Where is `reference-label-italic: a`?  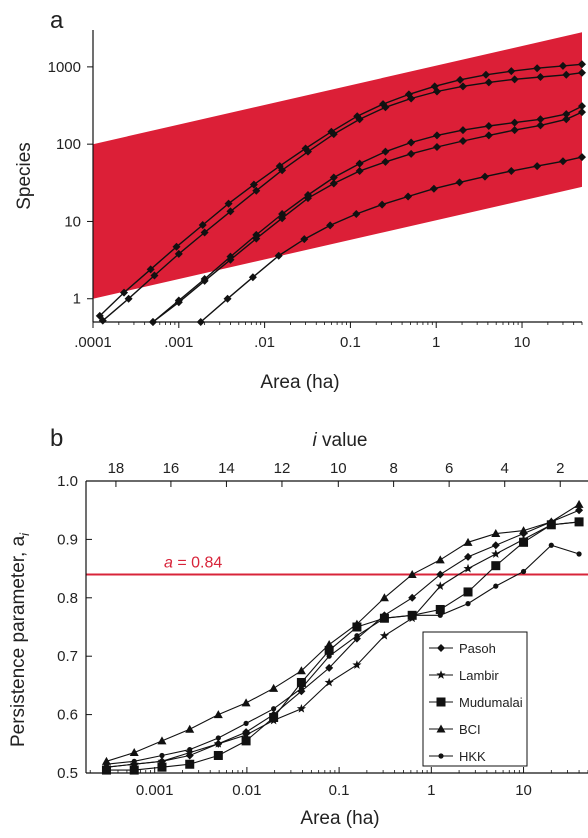
reference-label-italic: a is located at coordinates (168, 562).